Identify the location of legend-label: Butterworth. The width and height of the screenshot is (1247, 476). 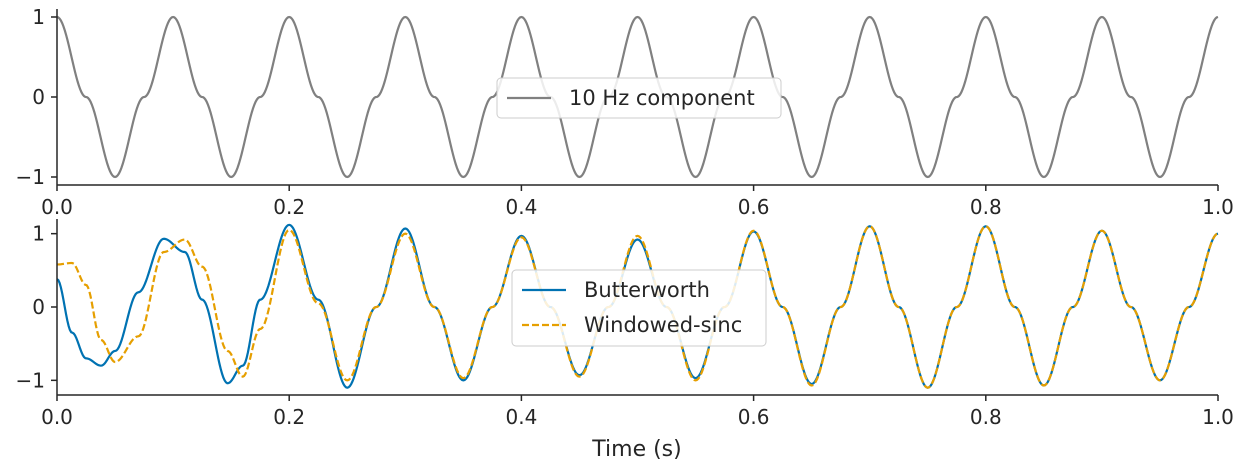
(647, 290).